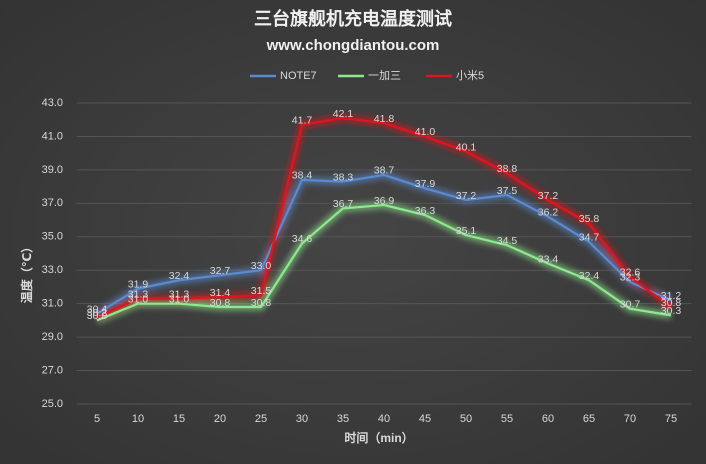 This screenshot has height=464, width=706. What do you see at coordinates (507, 169) in the screenshot?
I see `data-label: 38.8` at bounding box center [507, 169].